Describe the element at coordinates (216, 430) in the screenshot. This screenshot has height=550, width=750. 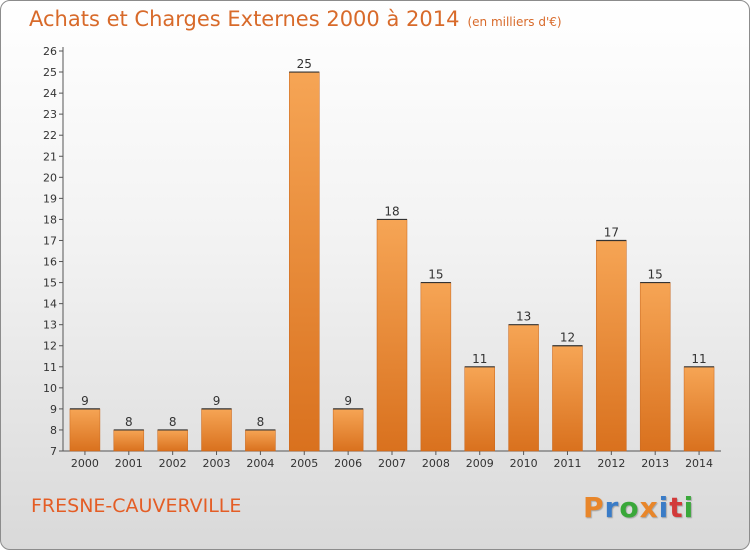
I see `bar-2003` at that location.